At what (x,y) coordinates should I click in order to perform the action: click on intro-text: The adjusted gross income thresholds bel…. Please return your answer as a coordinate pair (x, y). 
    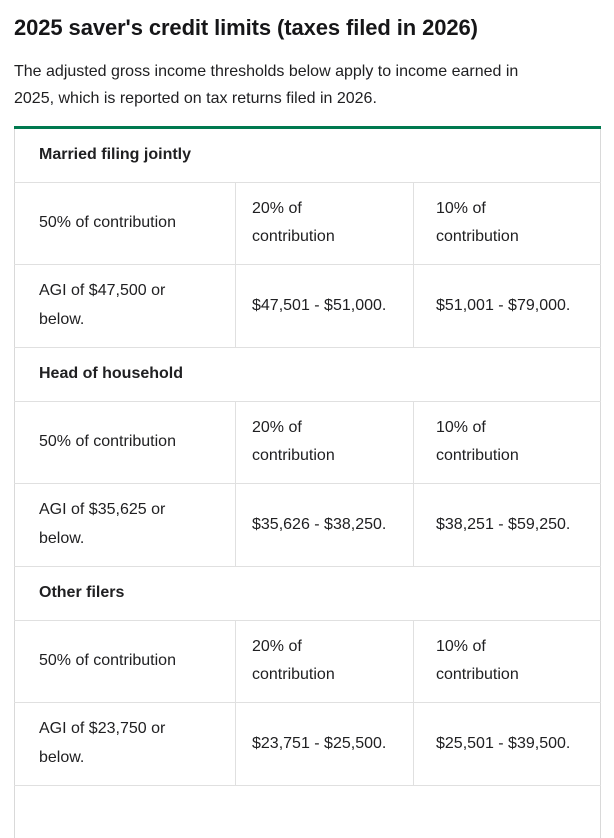
    Looking at the image, I should click on (266, 84).